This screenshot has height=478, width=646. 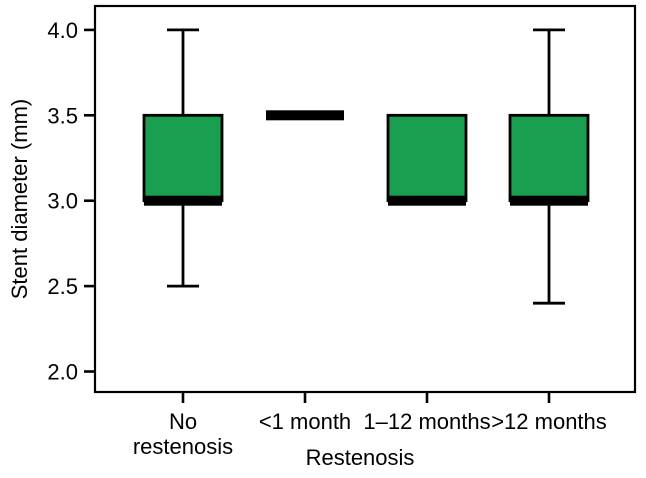 I want to click on y-tick-label-4.0: 4.0, so click(x=62, y=30).